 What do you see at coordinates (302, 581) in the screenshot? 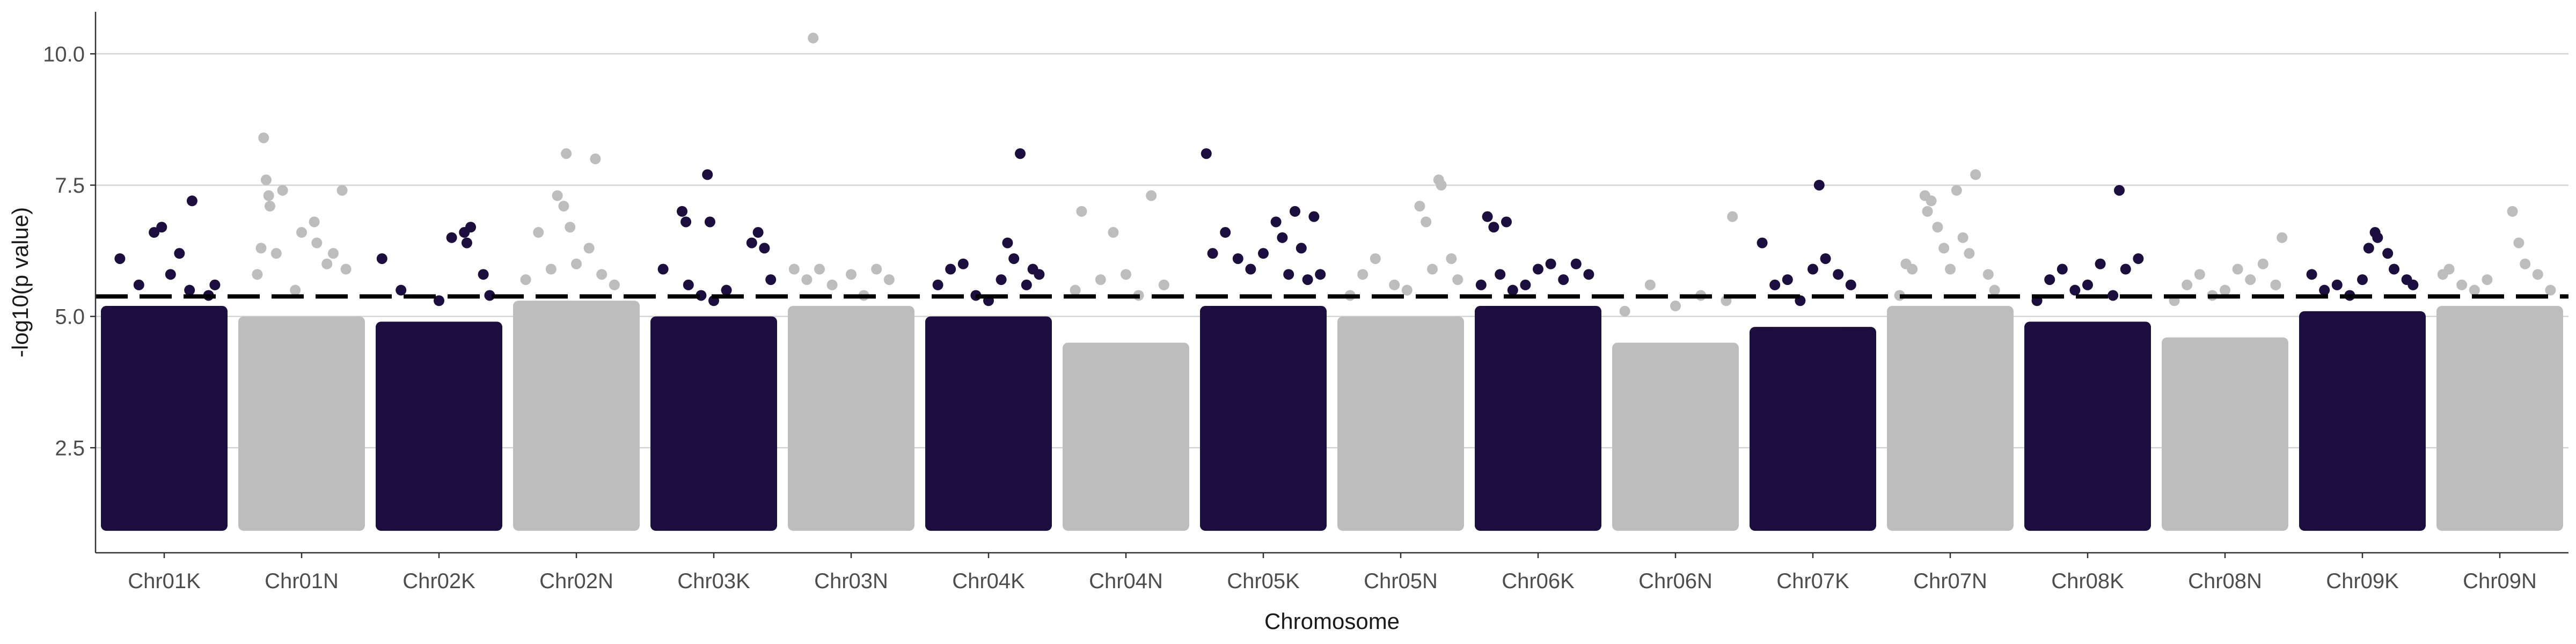
I see `x-tick-label: Chr01N` at bounding box center [302, 581].